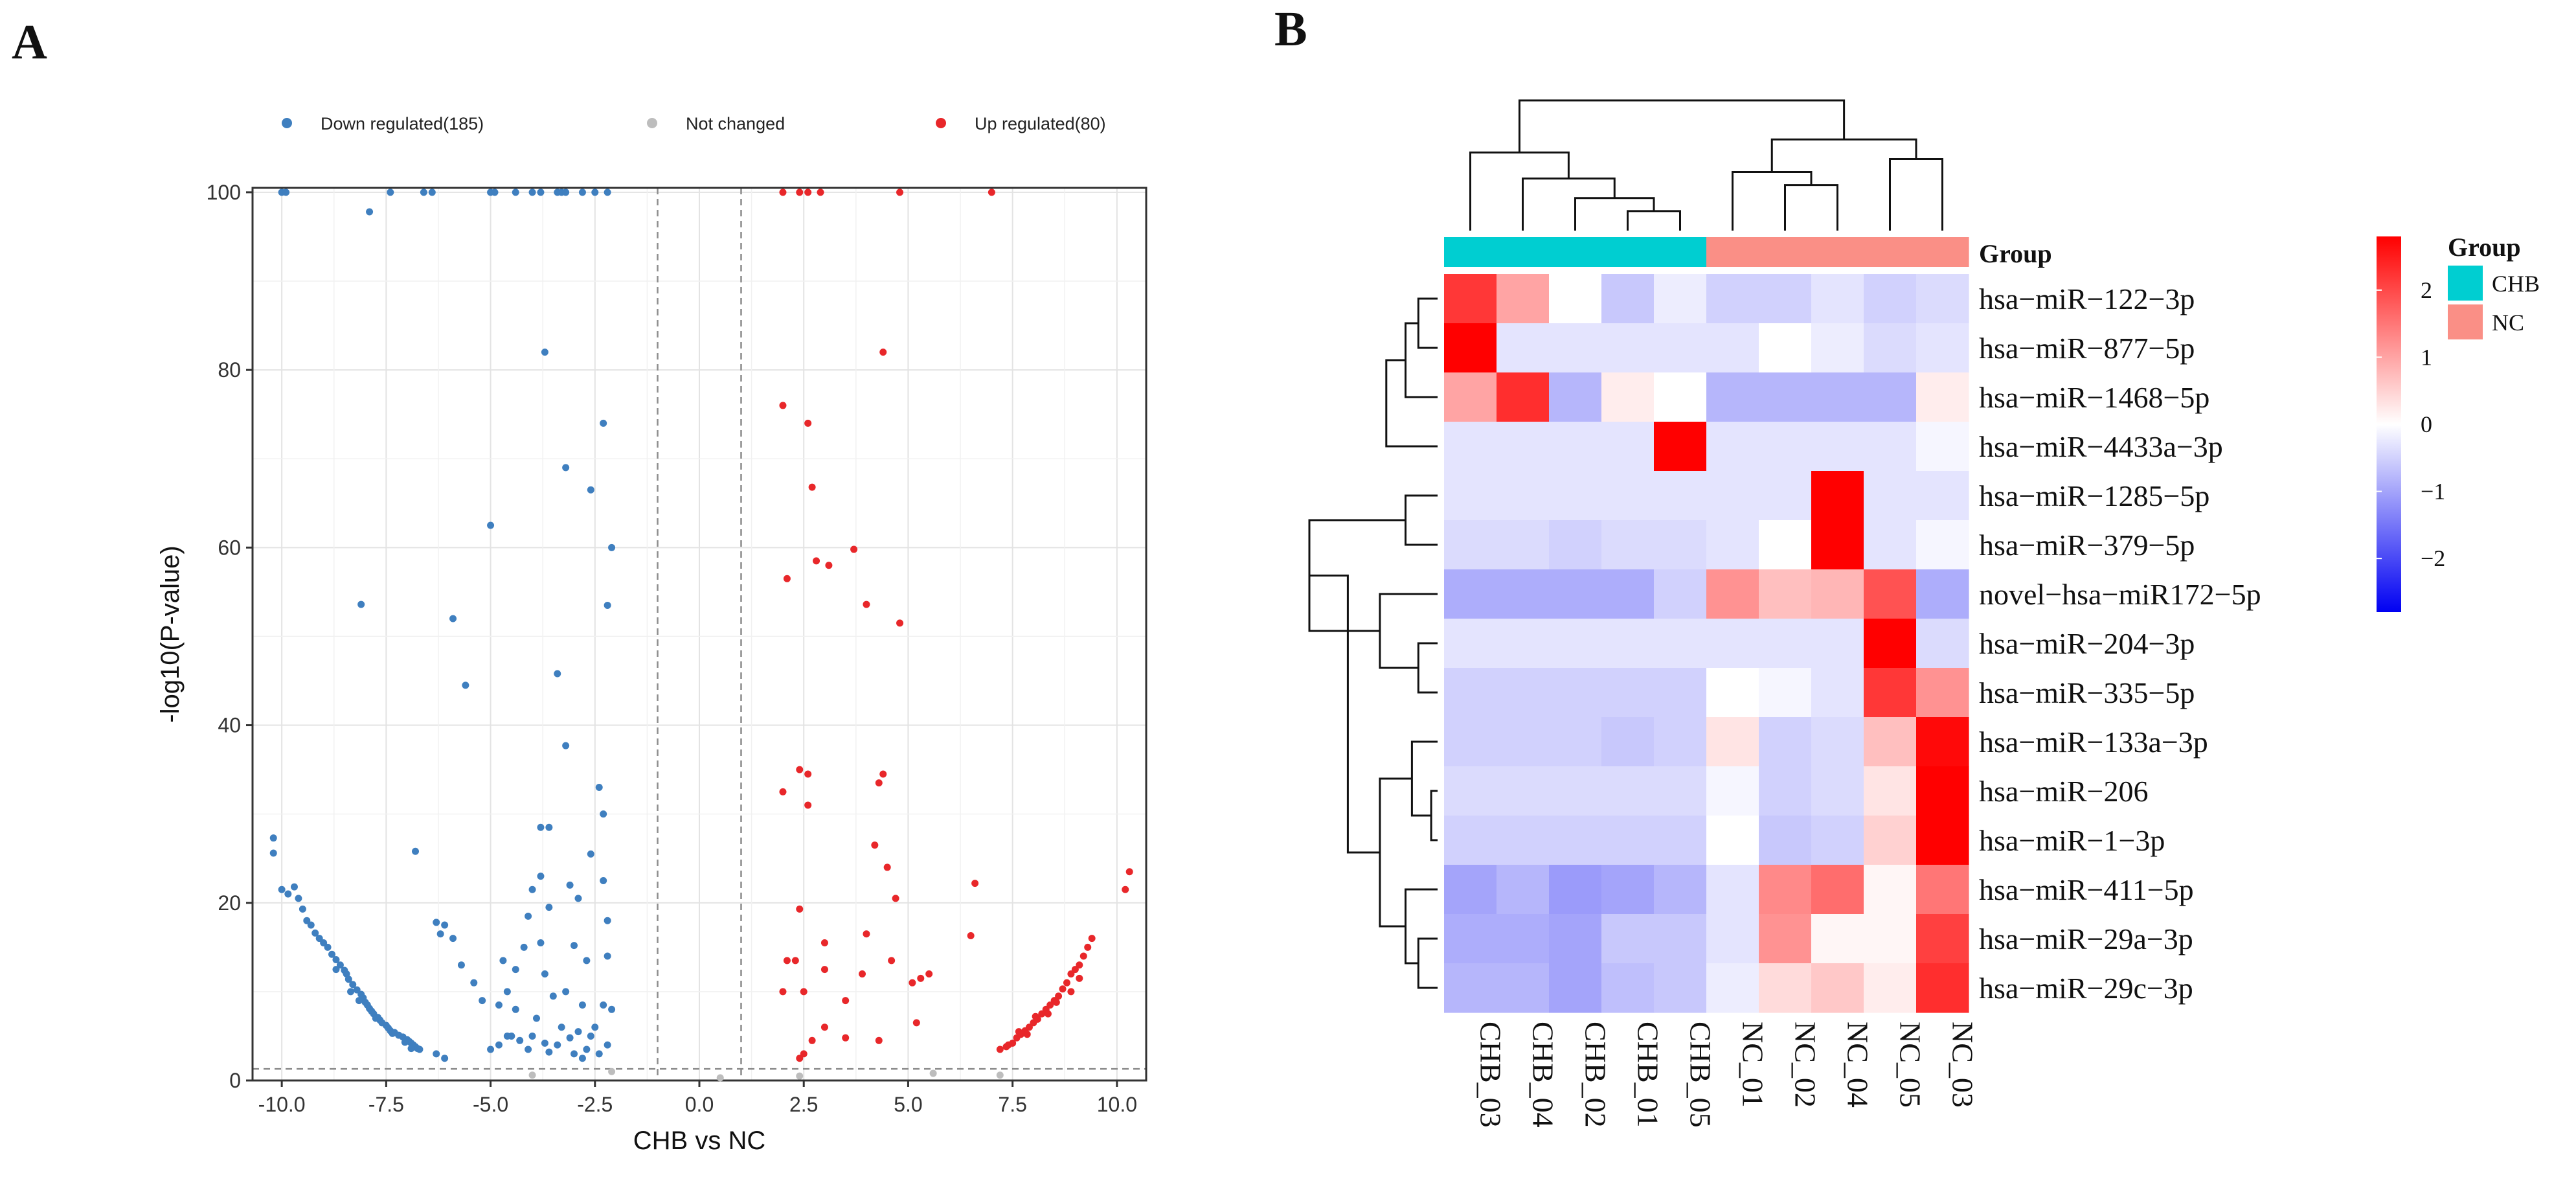 This screenshot has width=2576, height=1177. Describe the element at coordinates (1754, 1065) in the screenshot. I see `column-label: NC_01` at that location.